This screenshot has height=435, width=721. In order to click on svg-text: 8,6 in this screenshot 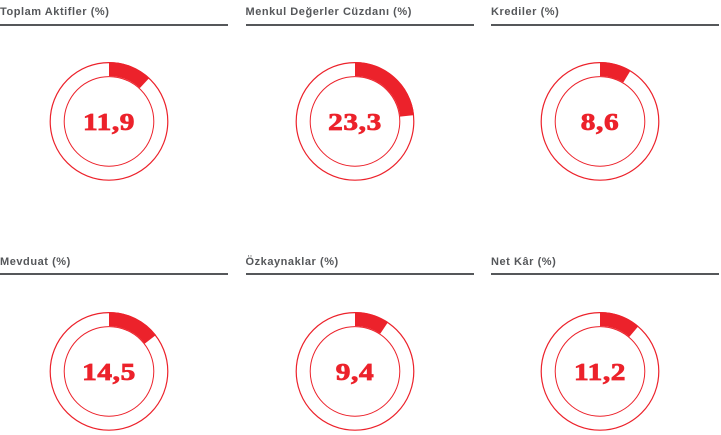, I will do `click(600, 122)`.